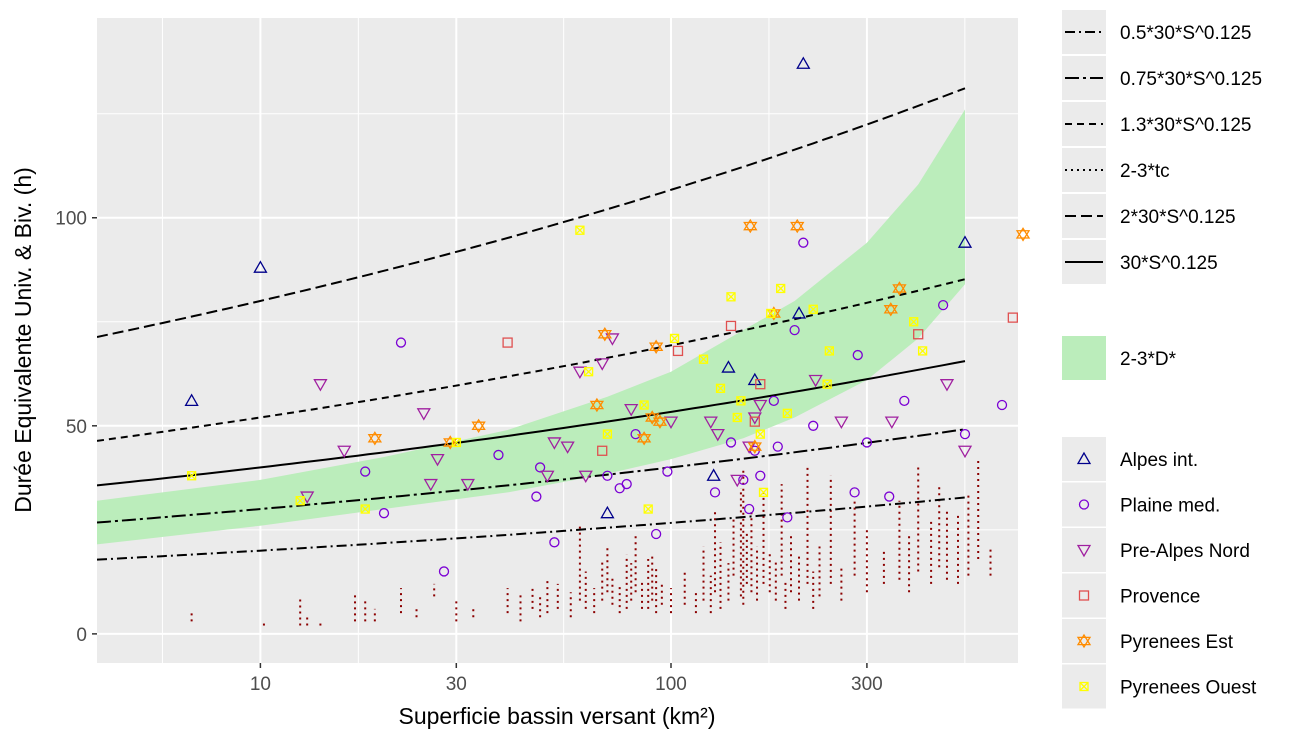 Image resolution: width=1302 pixels, height=734 pixels. What do you see at coordinates (591, 542) in the screenshot?
I see `tc-points-layer` at bounding box center [591, 542].